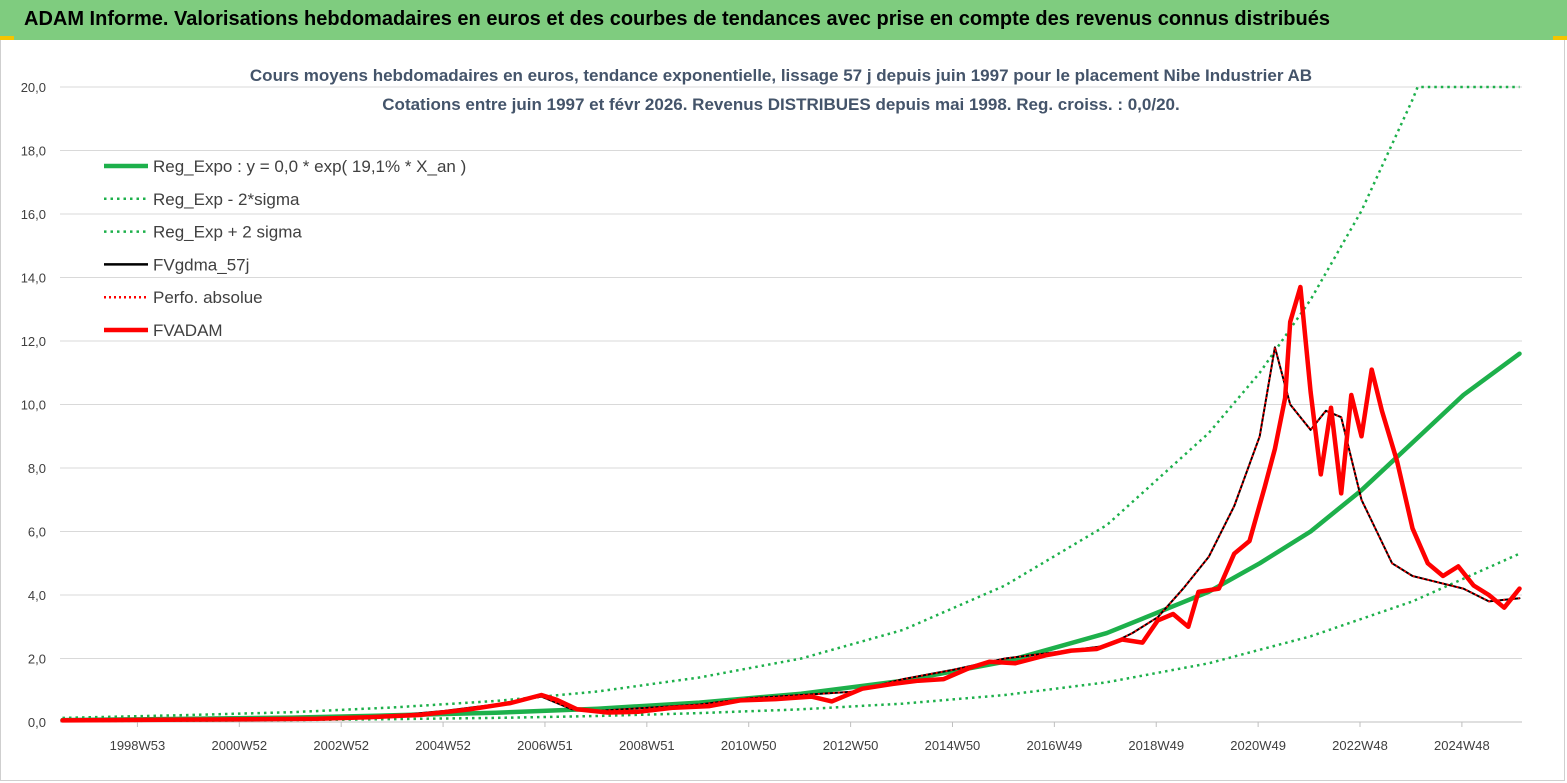  Describe the element at coordinates (37, 659) in the screenshot. I see `y-tick-label: 2,0` at that location.